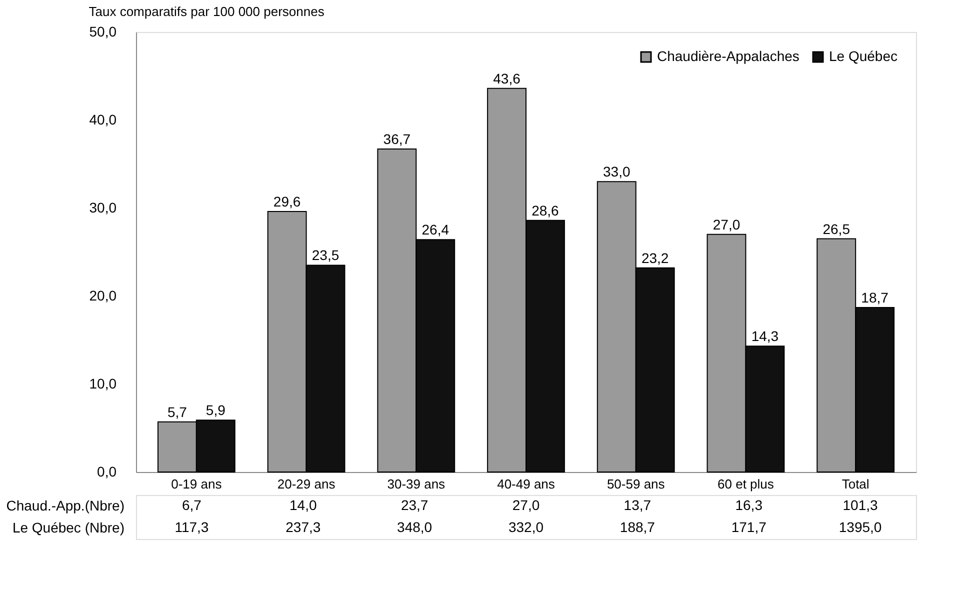  What do you see at coordinates (206, 11) in the screenshot?
I see `chart-title: Taux comparatifs par 100 000 personnes` at bounding box center [206, 11].